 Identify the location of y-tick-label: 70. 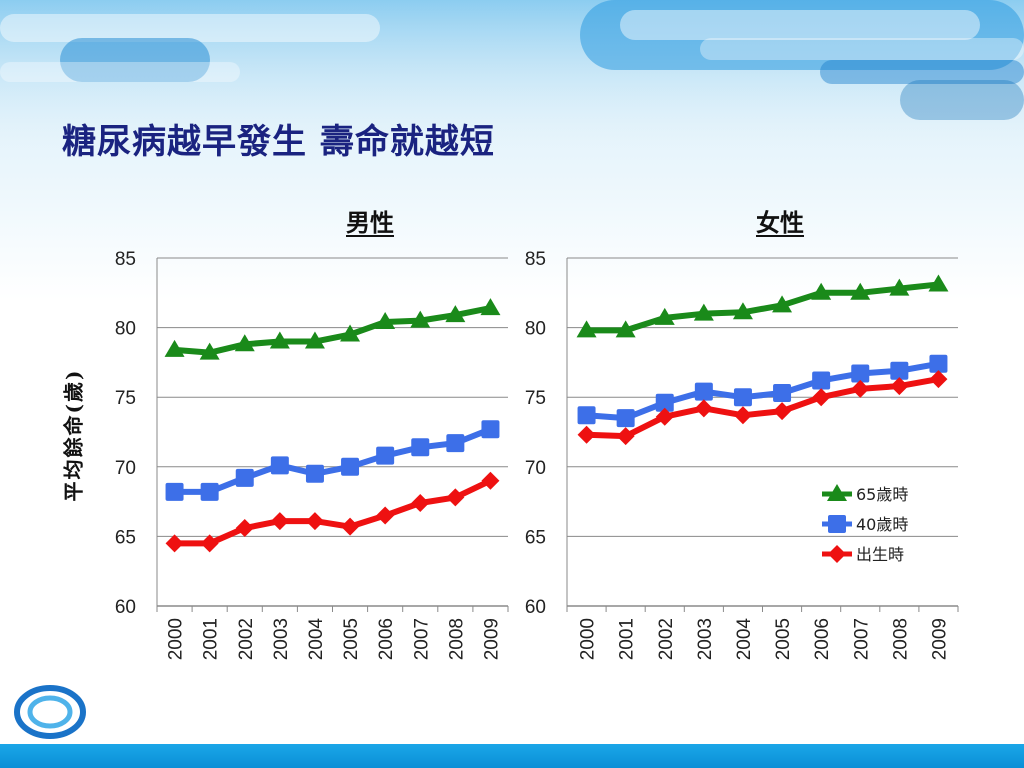
(535, 468).